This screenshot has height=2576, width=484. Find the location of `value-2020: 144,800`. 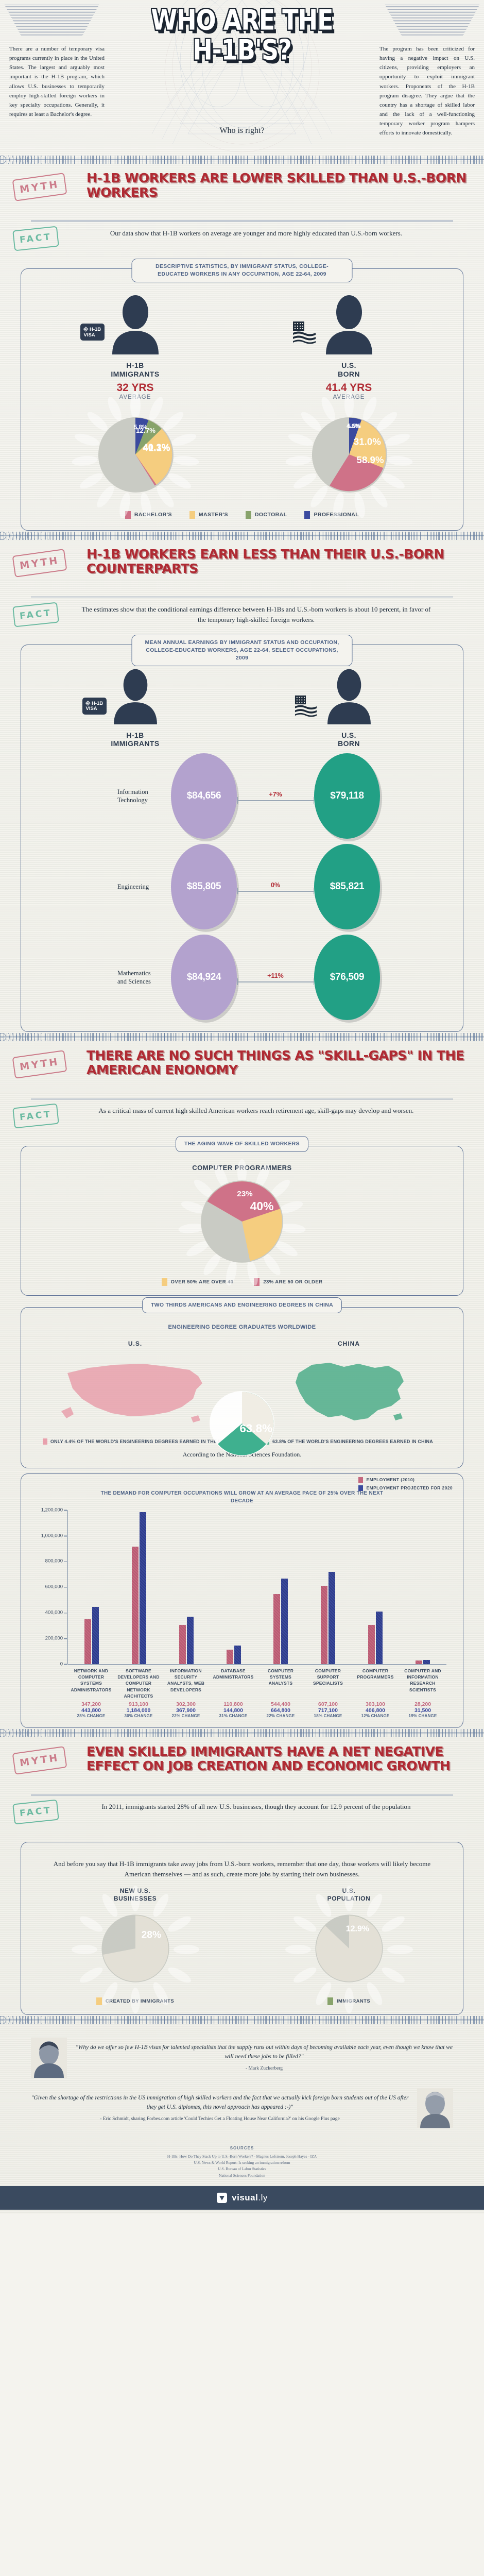

value-2020: 144,800 is located at coordinates (233, 1710).